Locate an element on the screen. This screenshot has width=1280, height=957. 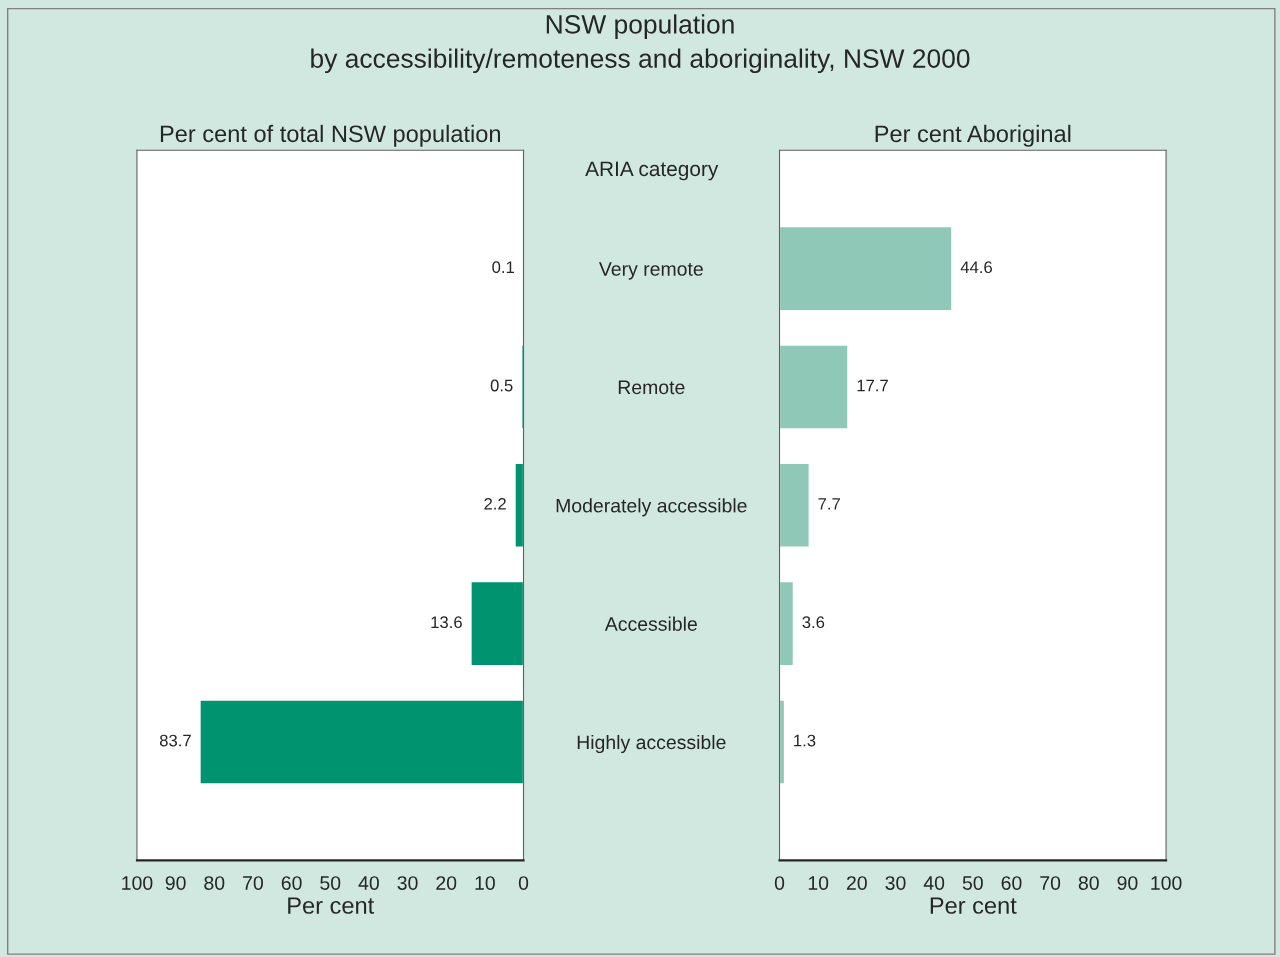
y-axis-title: ARIA category is located at coordinates (652, 171).